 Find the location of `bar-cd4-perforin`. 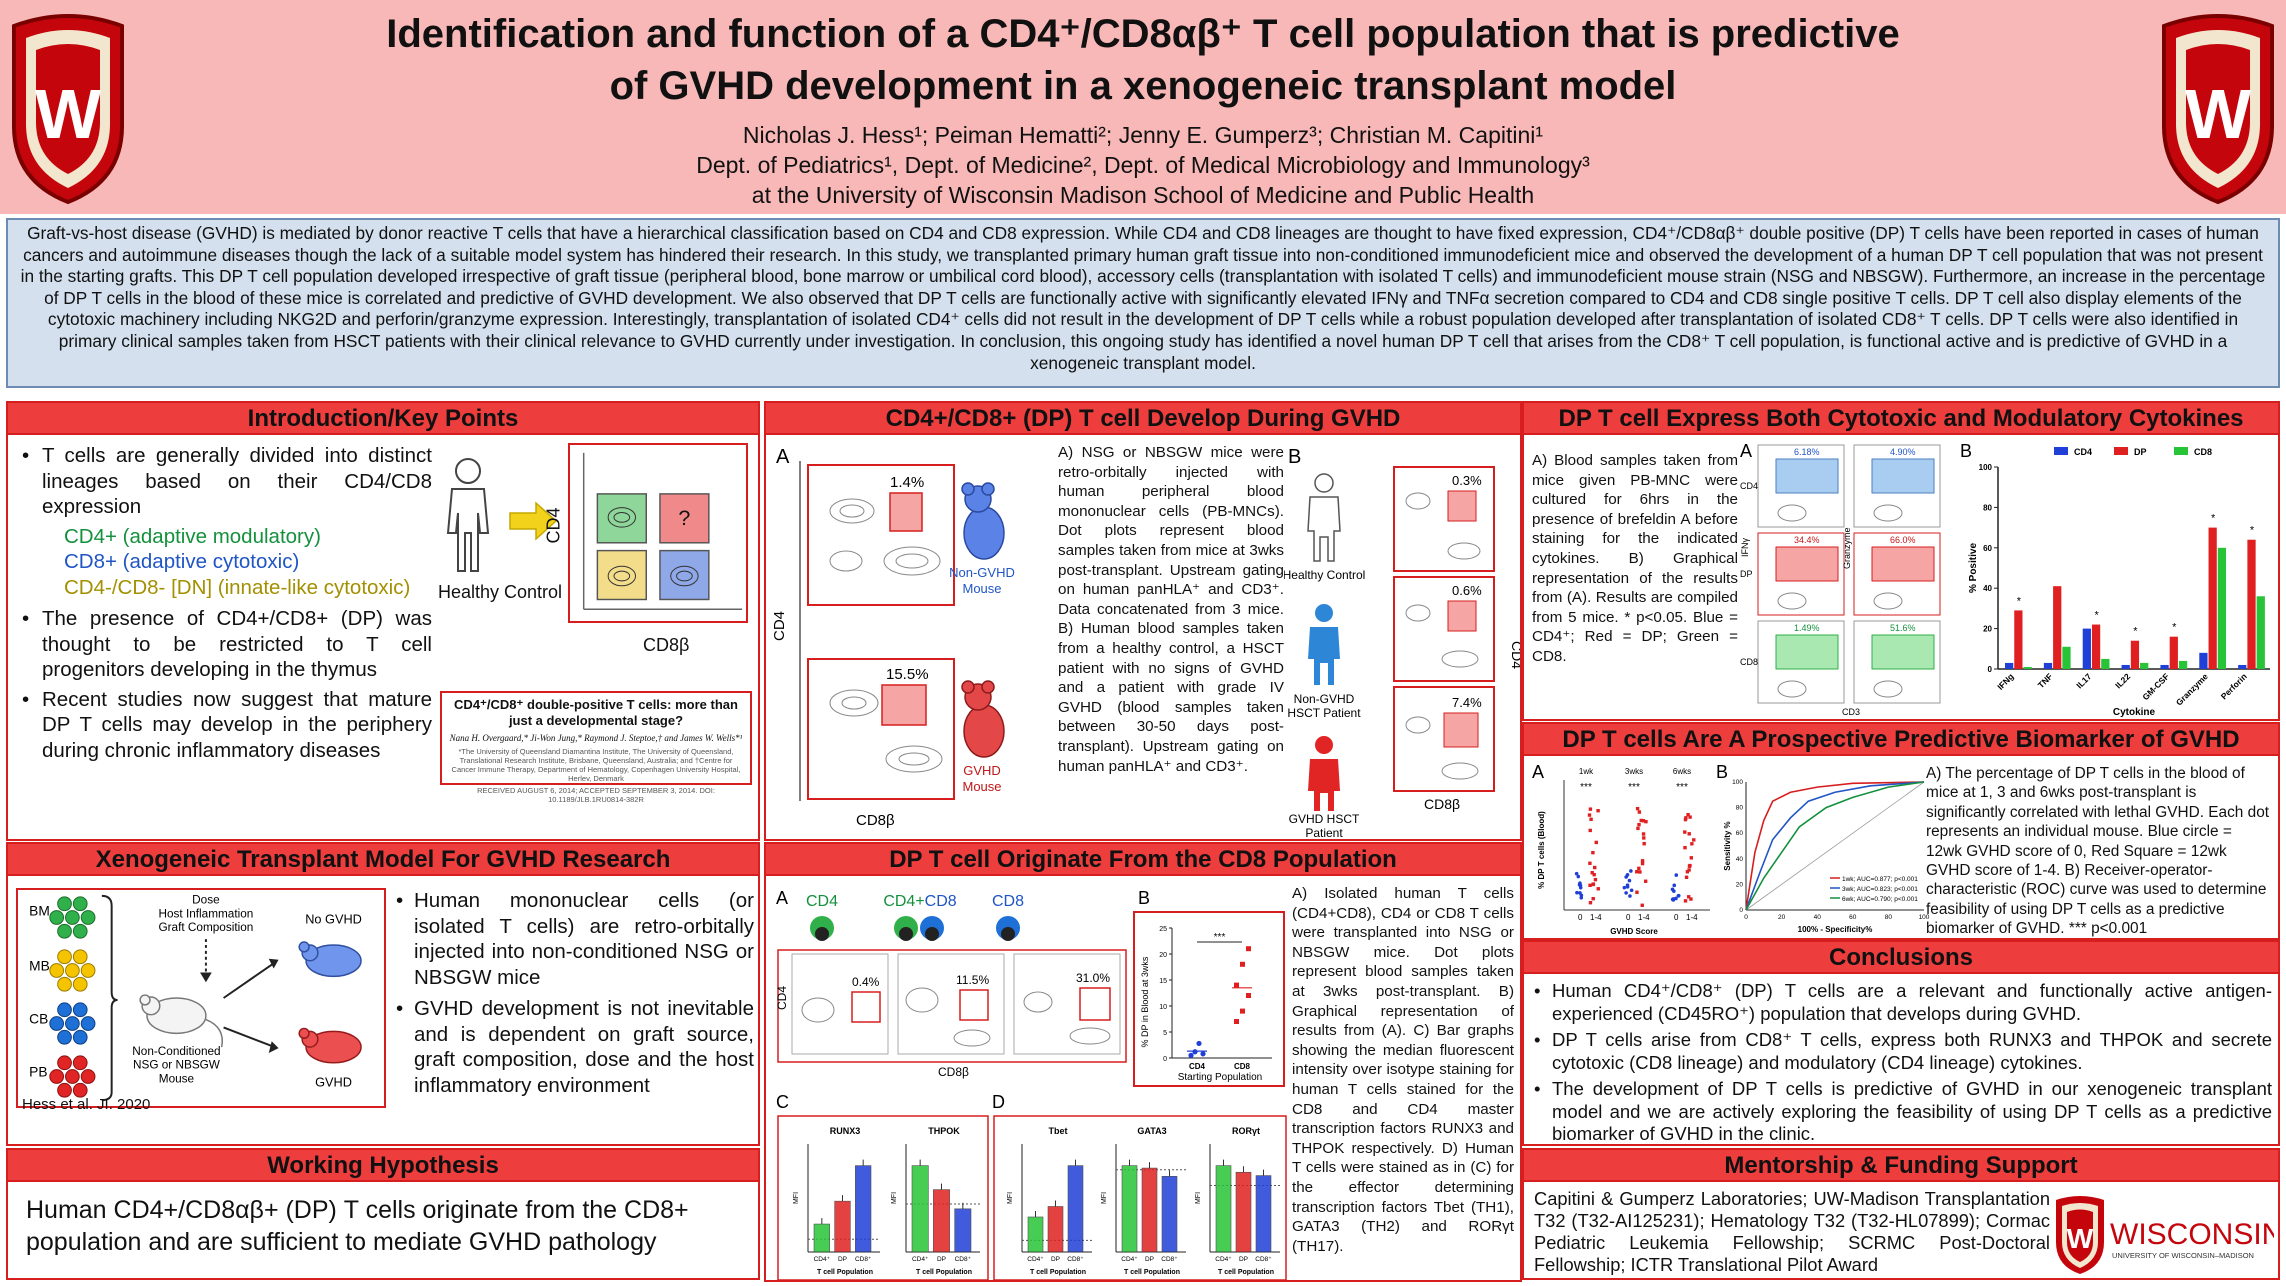

bar-cd4-perforin is located at coordinates (2242, 666).